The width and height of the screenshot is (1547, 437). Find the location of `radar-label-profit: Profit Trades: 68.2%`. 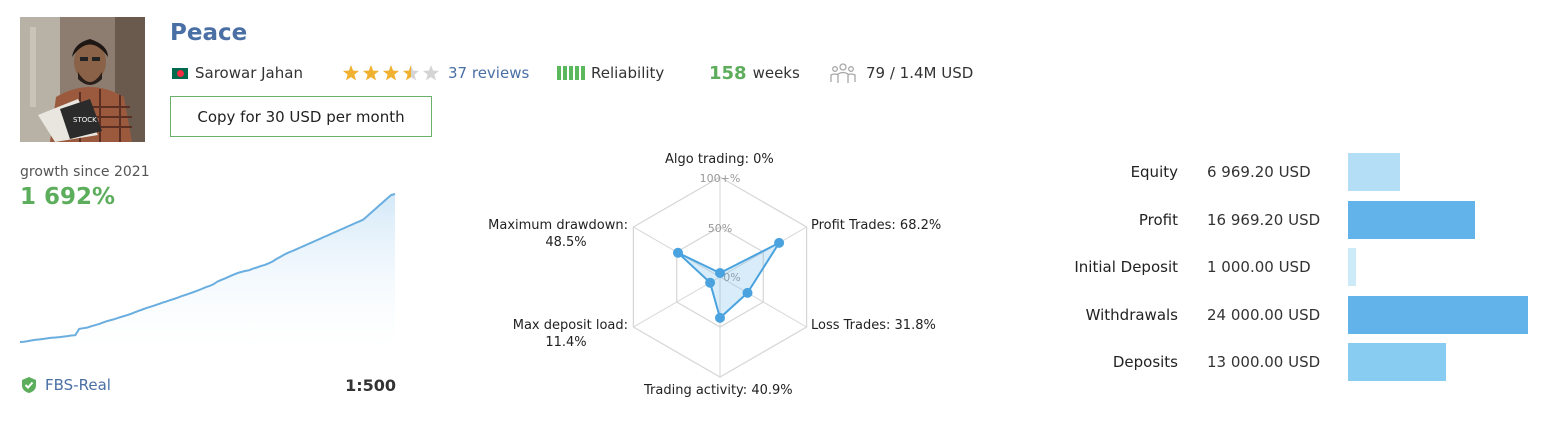

radar-label-profit: Profit Trades: 68.2% is located at coordinates (876, 225).